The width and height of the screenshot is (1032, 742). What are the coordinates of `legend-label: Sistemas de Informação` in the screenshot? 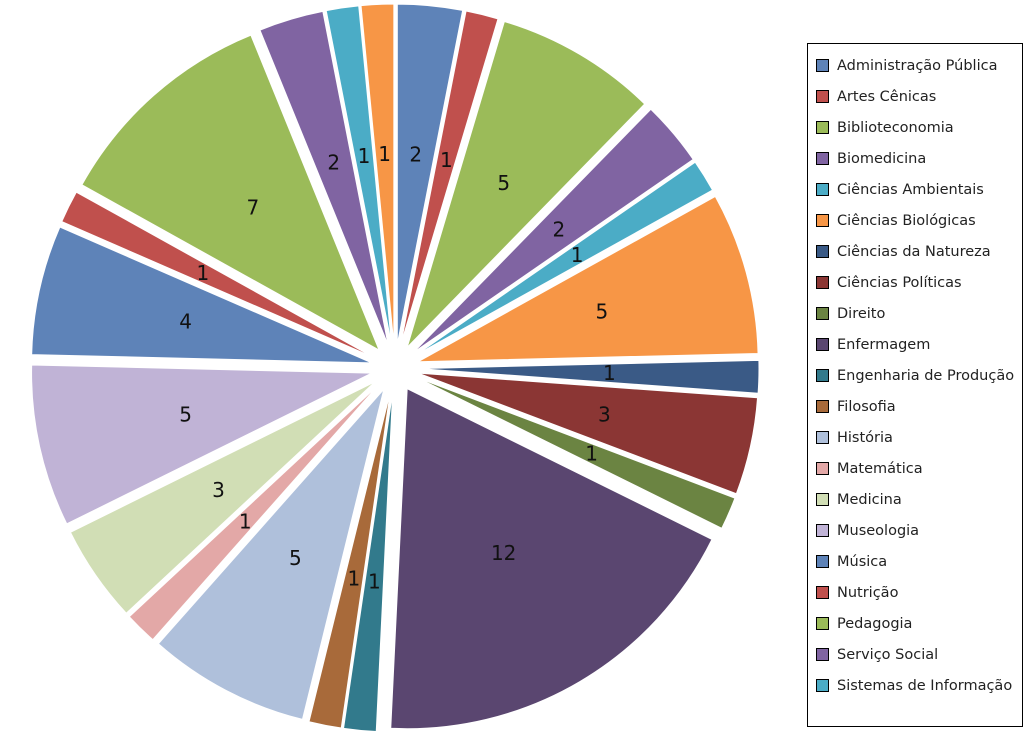 It's located at (925, 685).